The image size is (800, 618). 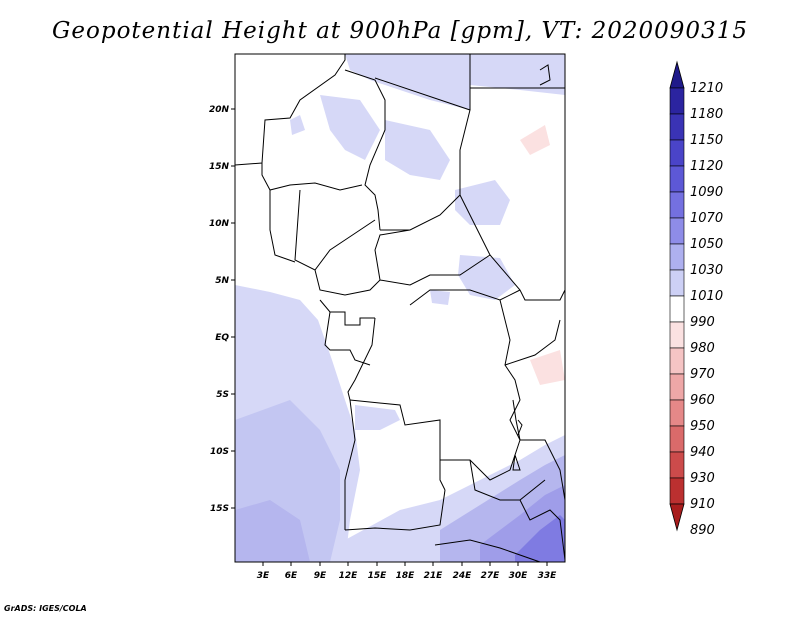 What do you see at coordinates (263, 576) in the screenshot?
I see `lon-tick-label: 3E` at bounding box center [263, 576].